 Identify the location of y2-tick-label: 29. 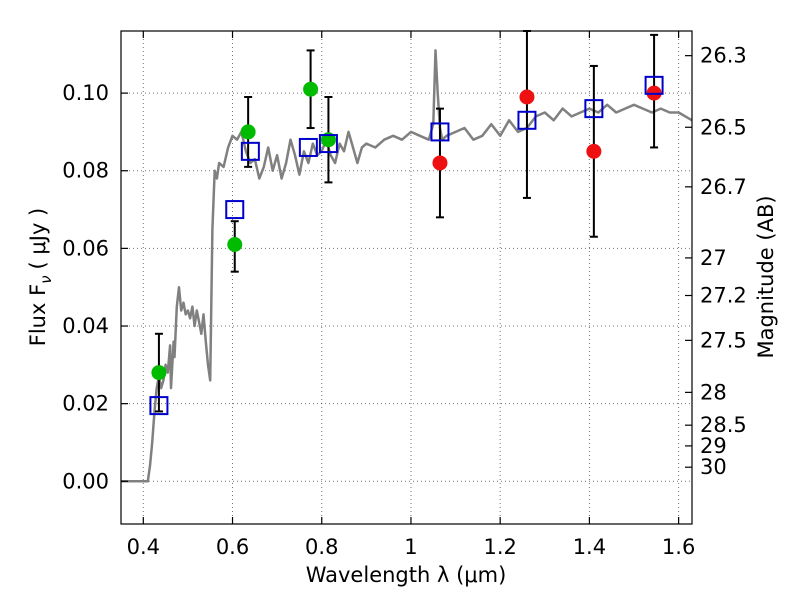
(713, 446).